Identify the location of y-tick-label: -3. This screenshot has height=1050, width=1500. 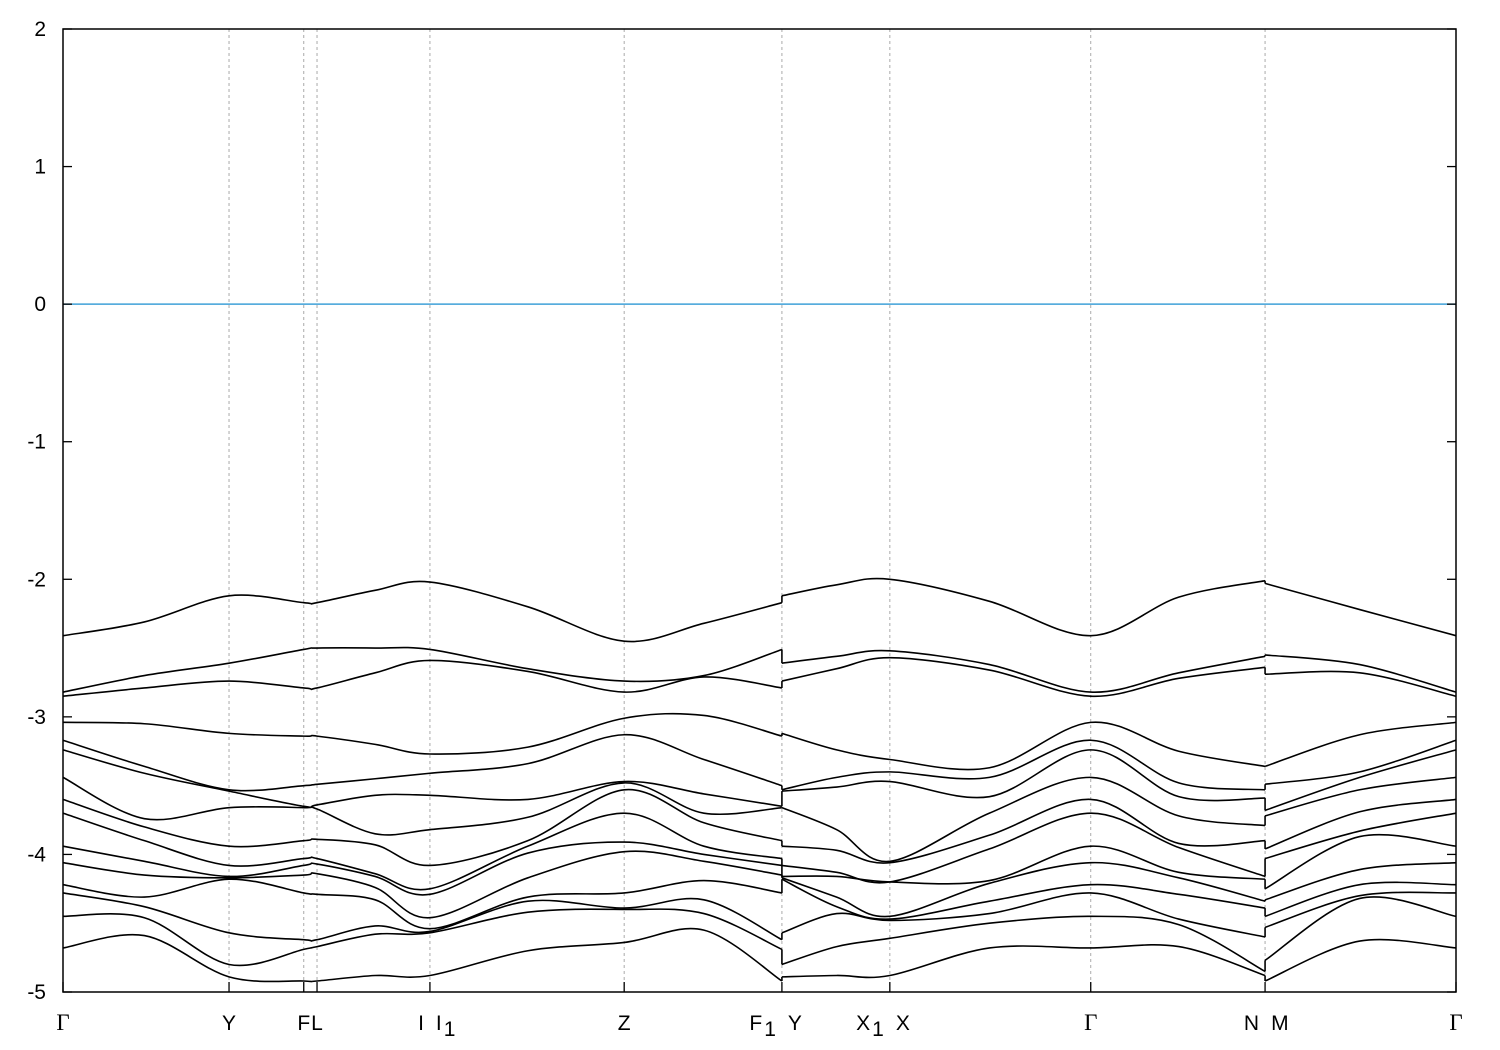
(36, 717).